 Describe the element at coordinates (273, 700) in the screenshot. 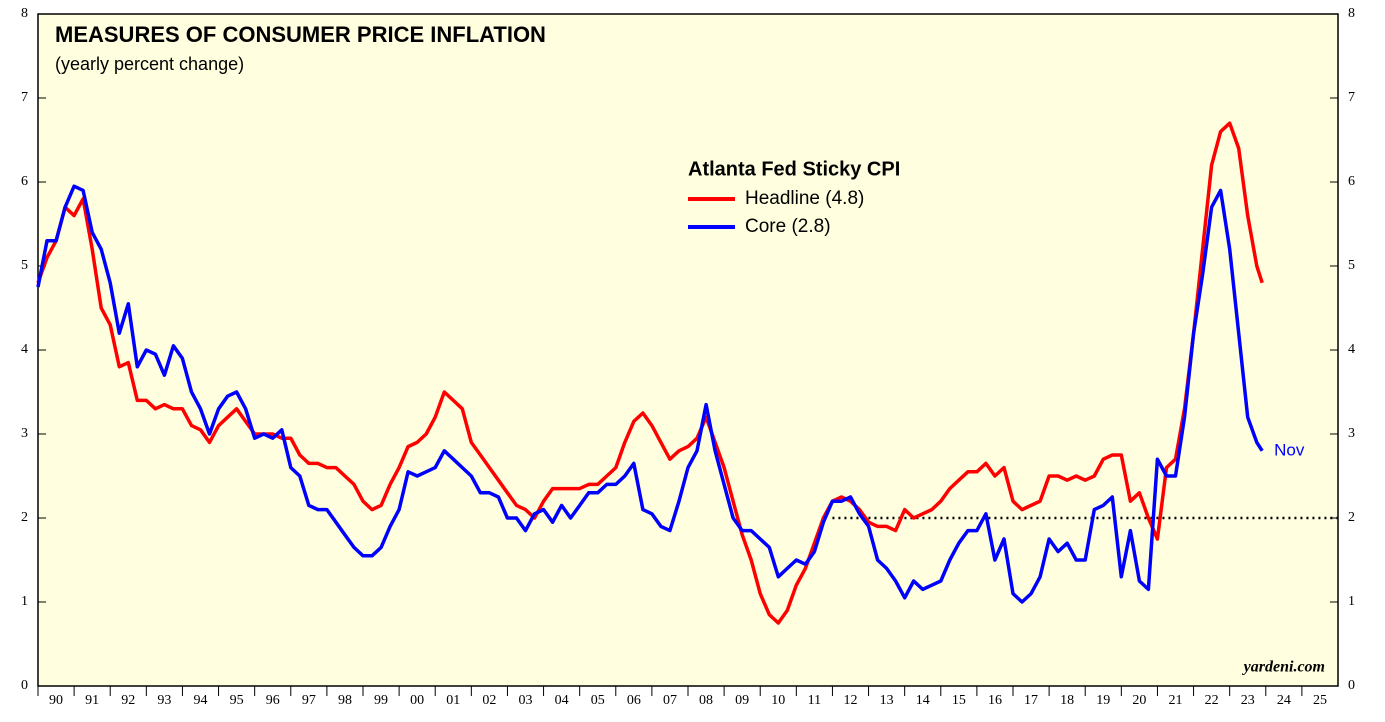

I see `x-tick-label: 96` at that location.